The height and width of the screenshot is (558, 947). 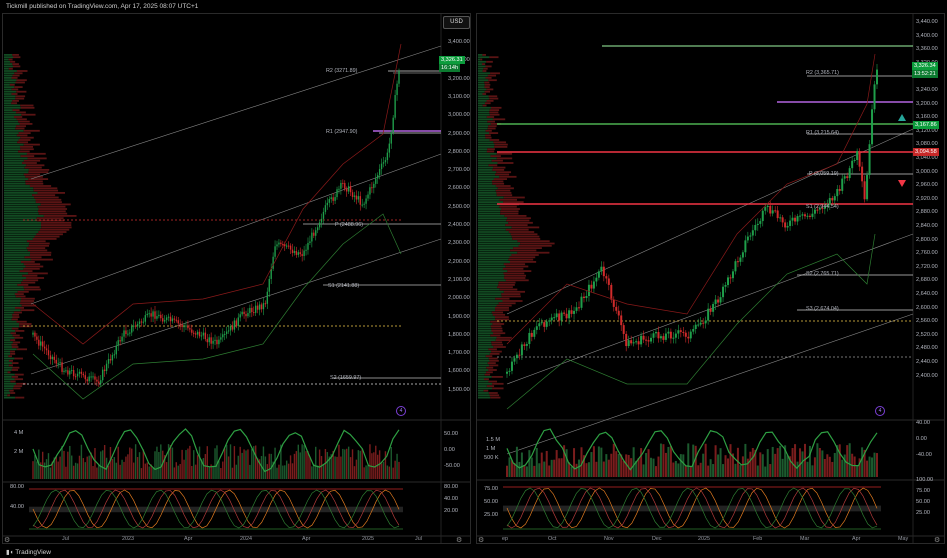 I want to click on price-axis-label: 2,600.00, so click(x=927, y=307).